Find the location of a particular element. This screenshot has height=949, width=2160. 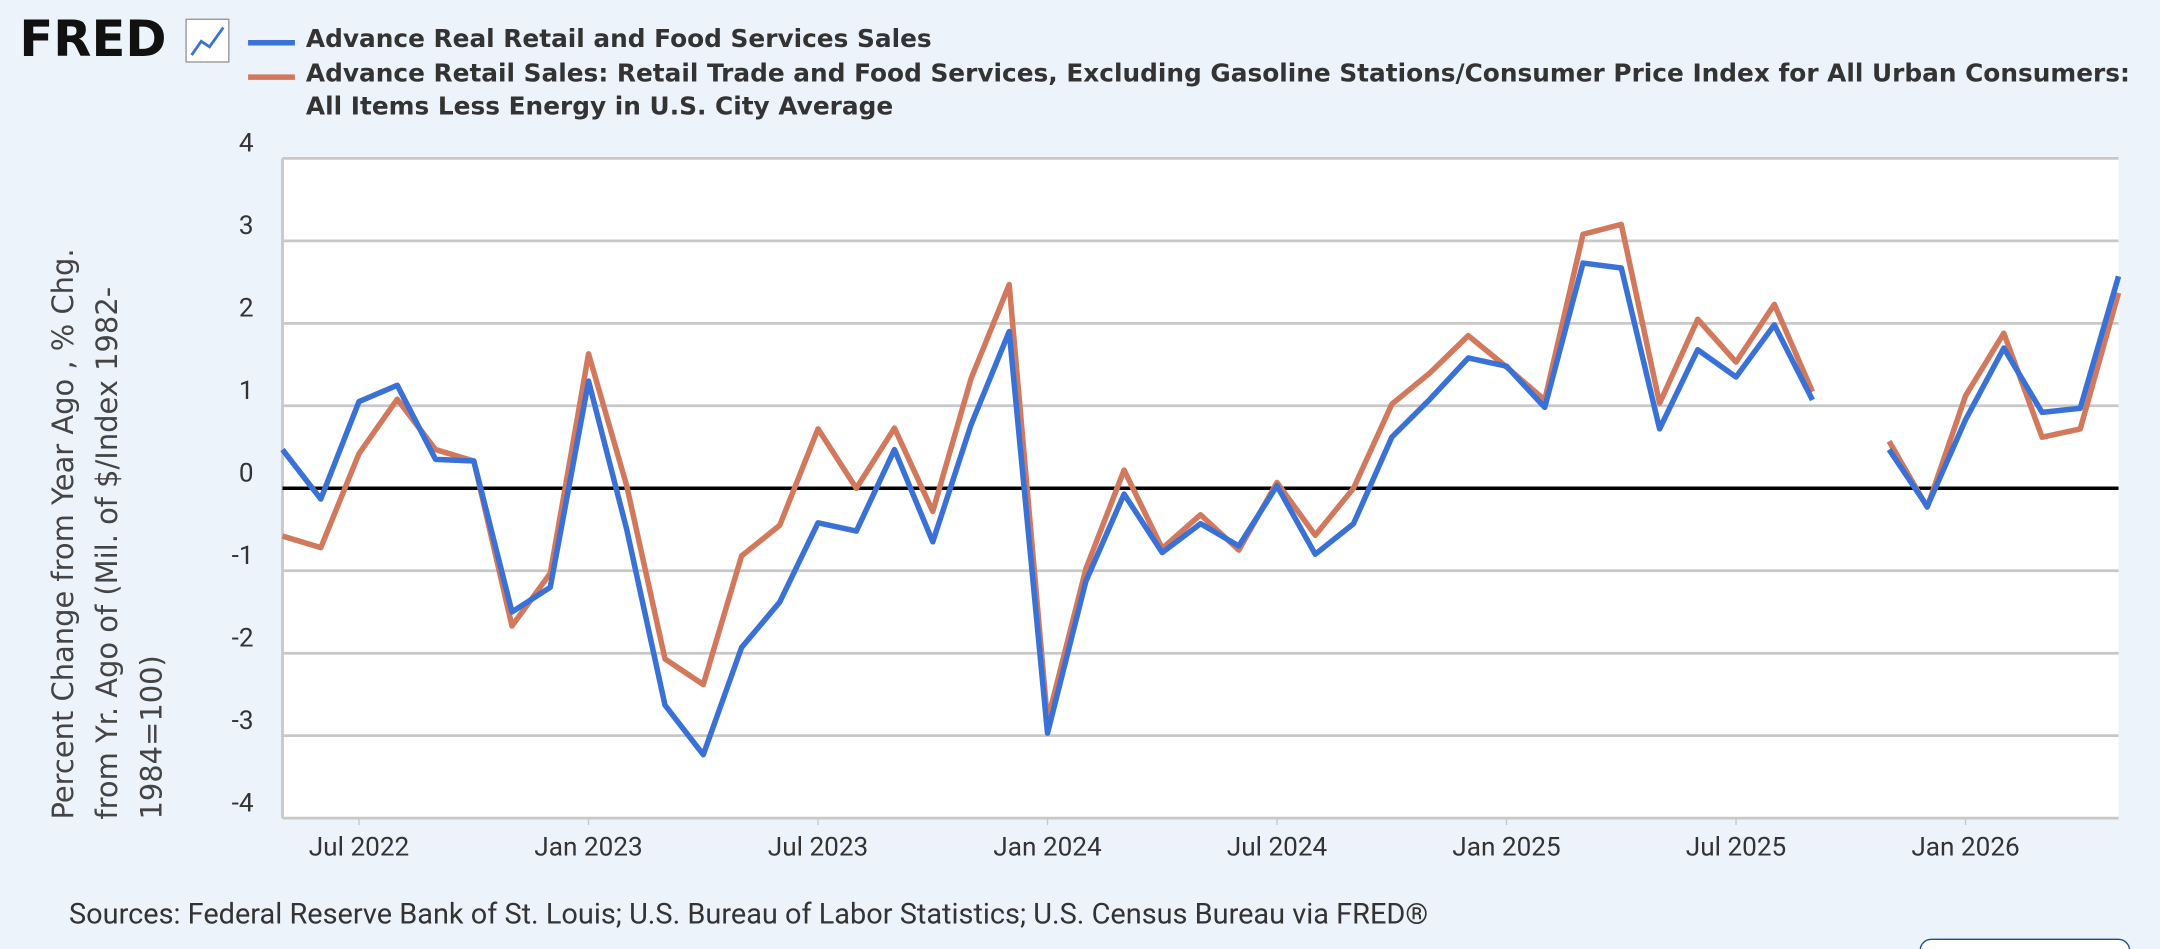

y-tick-label: -1 is located at coordinates (243, 556).